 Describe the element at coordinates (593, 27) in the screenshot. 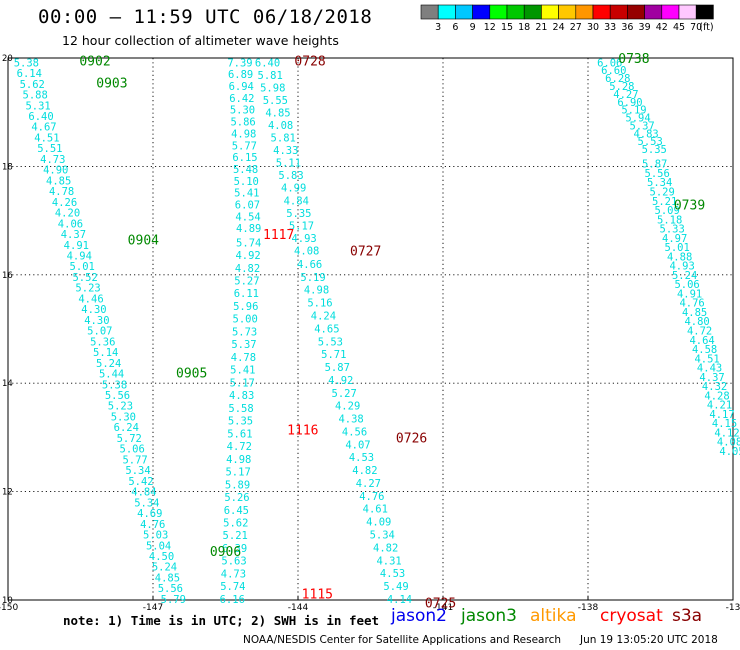

I see `colorbar-tick-label: 30` at that location.